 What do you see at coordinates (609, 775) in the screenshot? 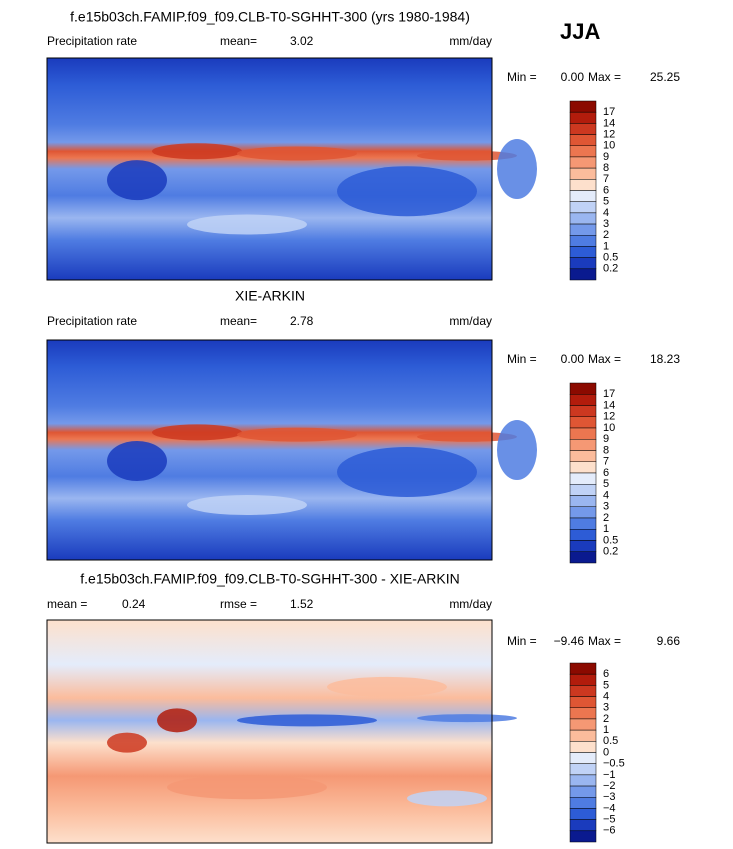
I see `colorbar-label: −1` at bounding box center [609, 775].